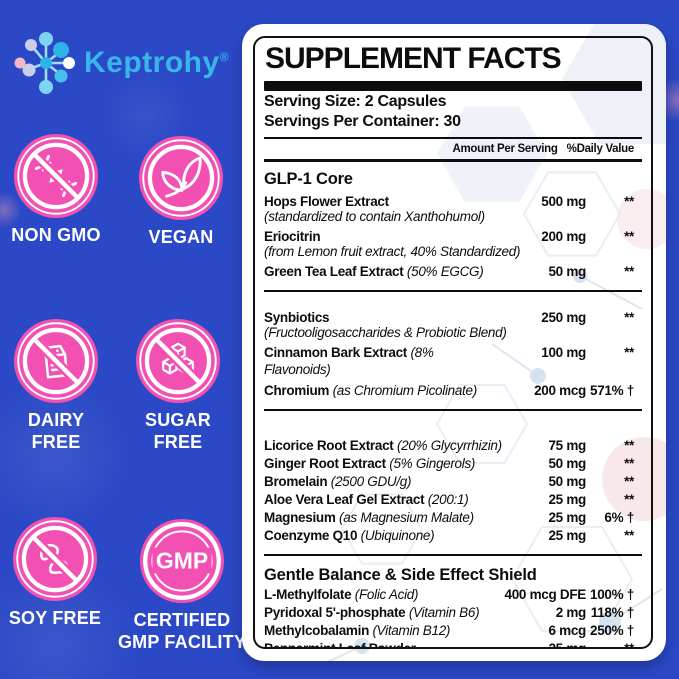 This screenshot has height=679, width=679. Describe the element at coordinates (432, 463) in the screenshot. I see `ingredient-note: (5% Gingerols)` at that location.